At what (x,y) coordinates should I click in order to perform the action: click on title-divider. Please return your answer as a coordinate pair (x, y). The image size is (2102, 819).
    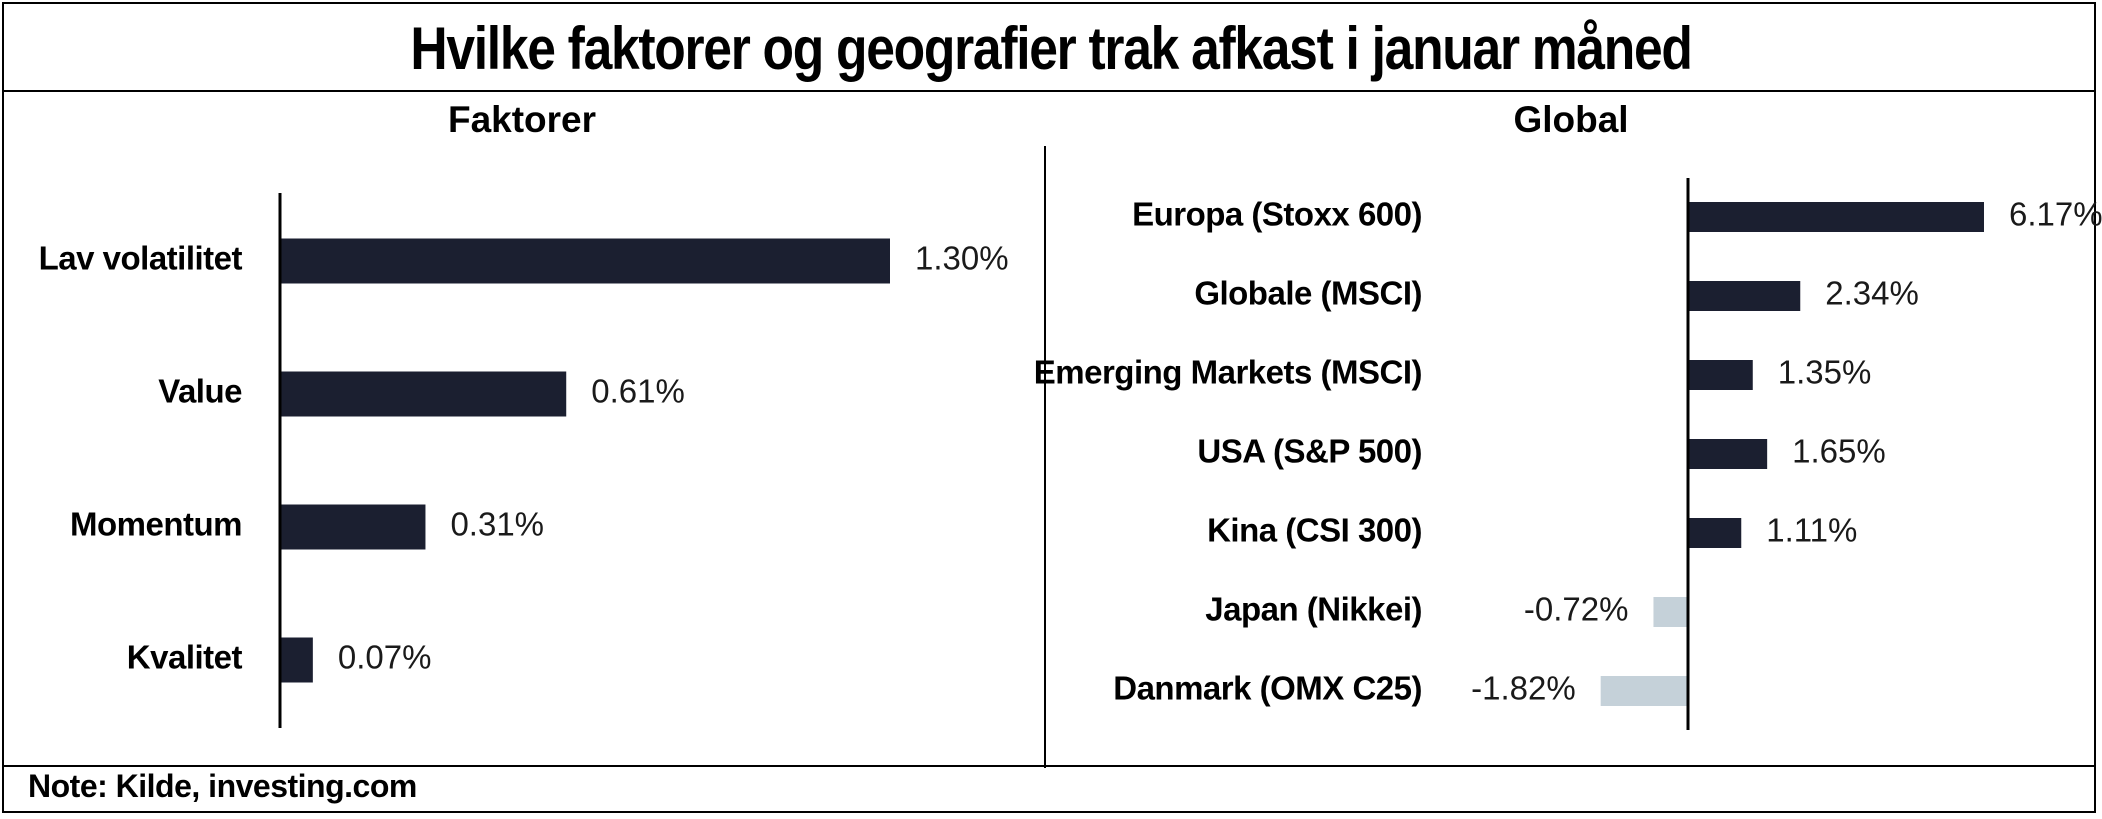
    Looking at the image, I should click on (1049, 91).